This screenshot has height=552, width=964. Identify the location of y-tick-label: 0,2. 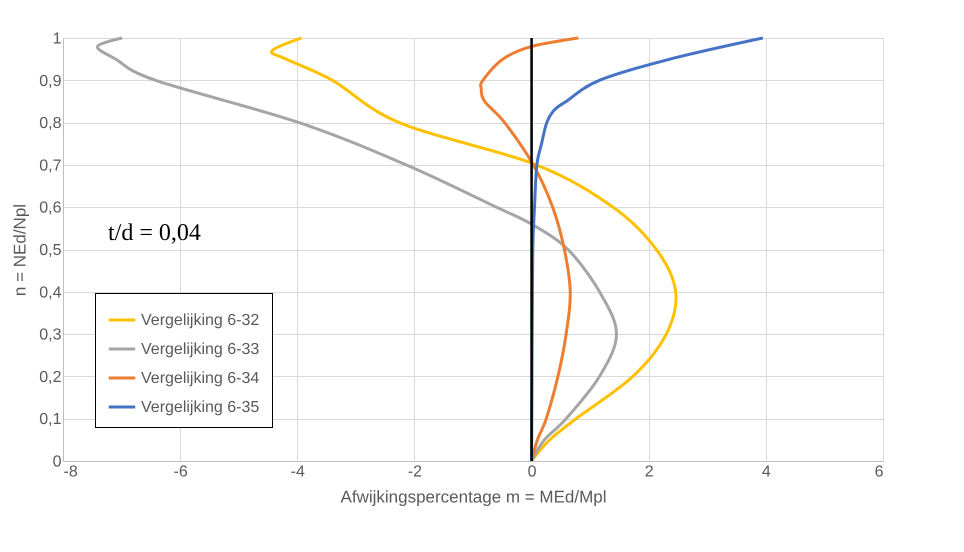
(50, 377).